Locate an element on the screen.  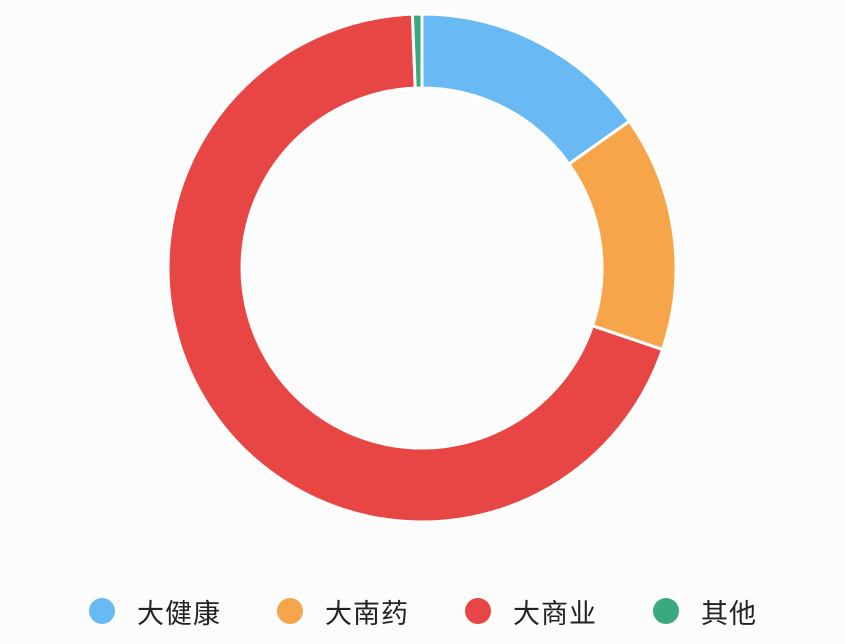
legend-item-1: 大健康 is located at coordinates (155, 611).